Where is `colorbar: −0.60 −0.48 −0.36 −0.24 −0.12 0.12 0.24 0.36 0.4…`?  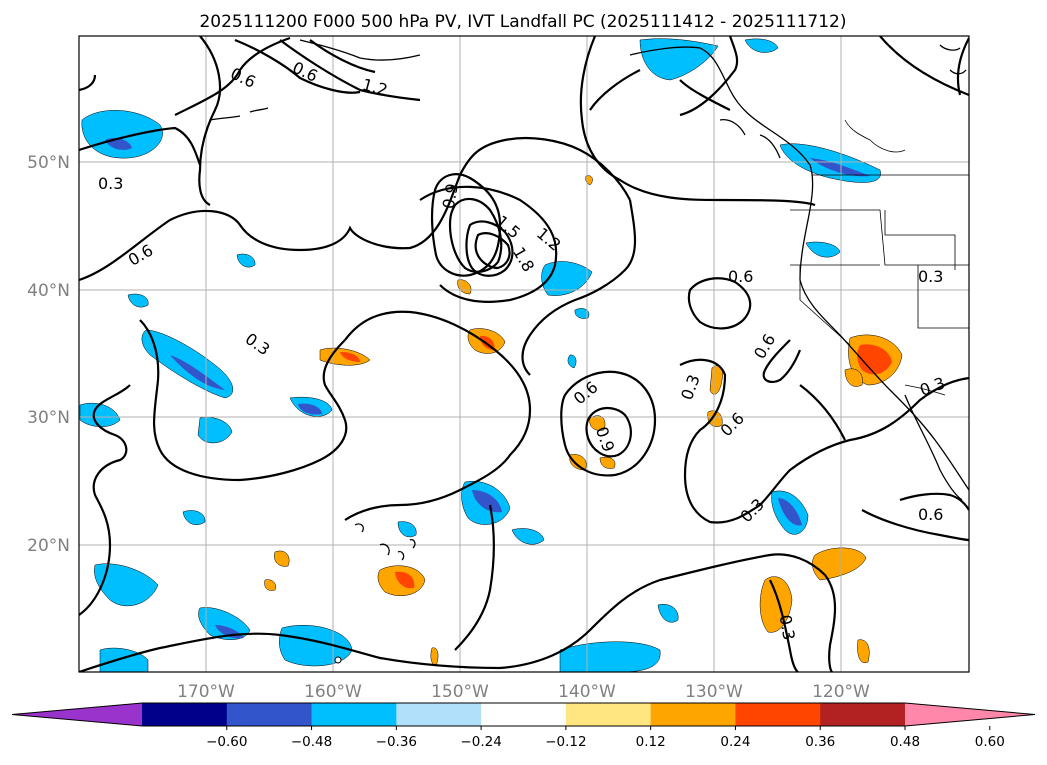 colorbar: −0.60 −0.48 −0.36 −0.24 −0.12 0.12 0.24 0.36 0.4… is located at coordinates (523, 726).